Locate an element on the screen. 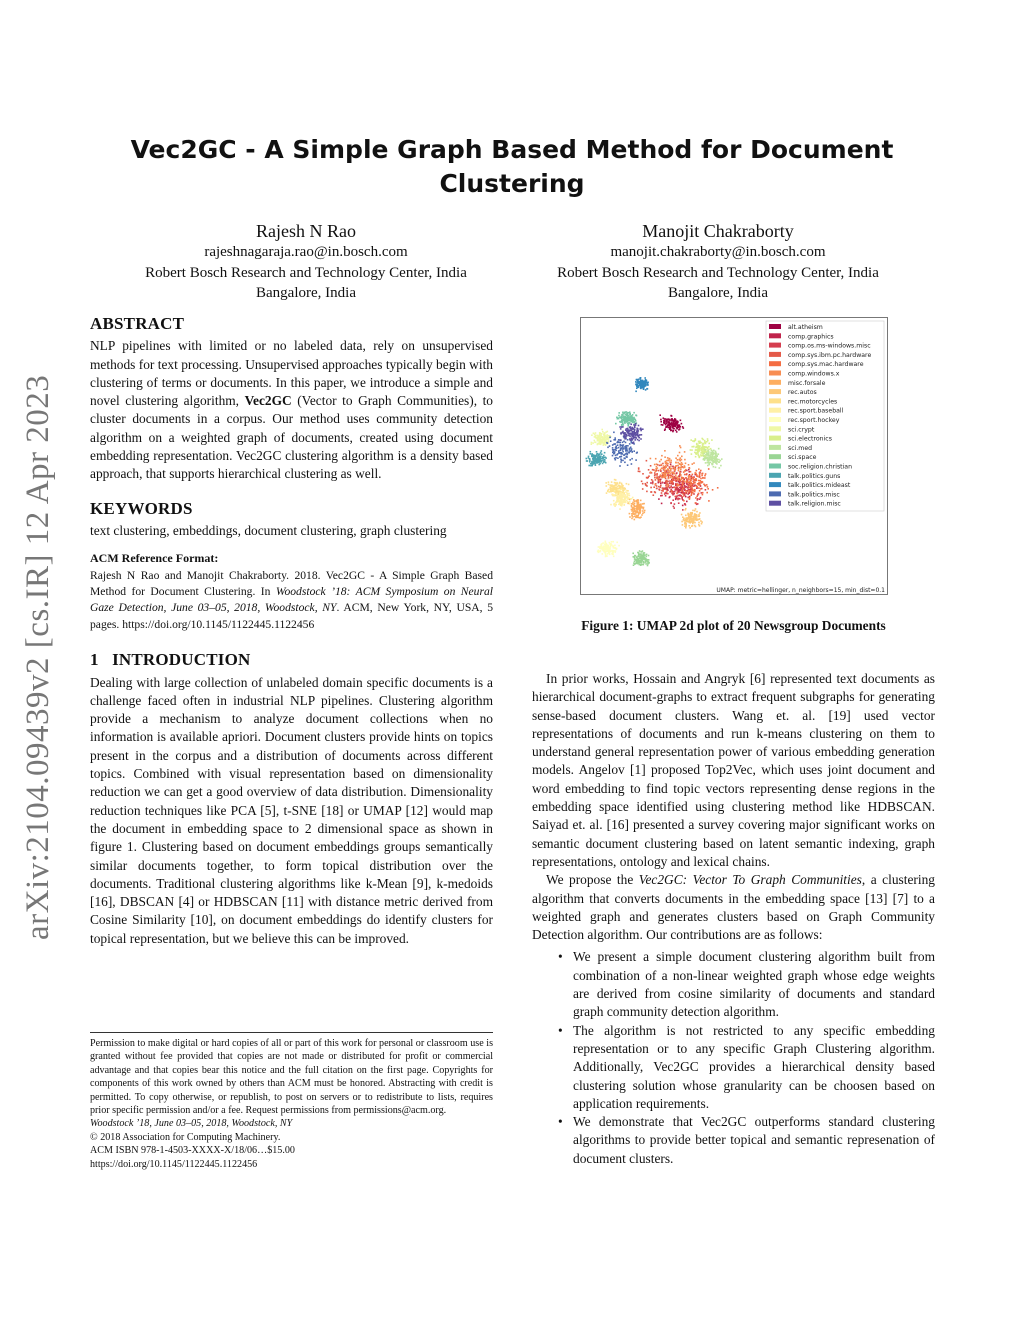 This screenshot has height=1325, width=1024. legend-label: talk.politics.misc is located at coordinates (814, 494).